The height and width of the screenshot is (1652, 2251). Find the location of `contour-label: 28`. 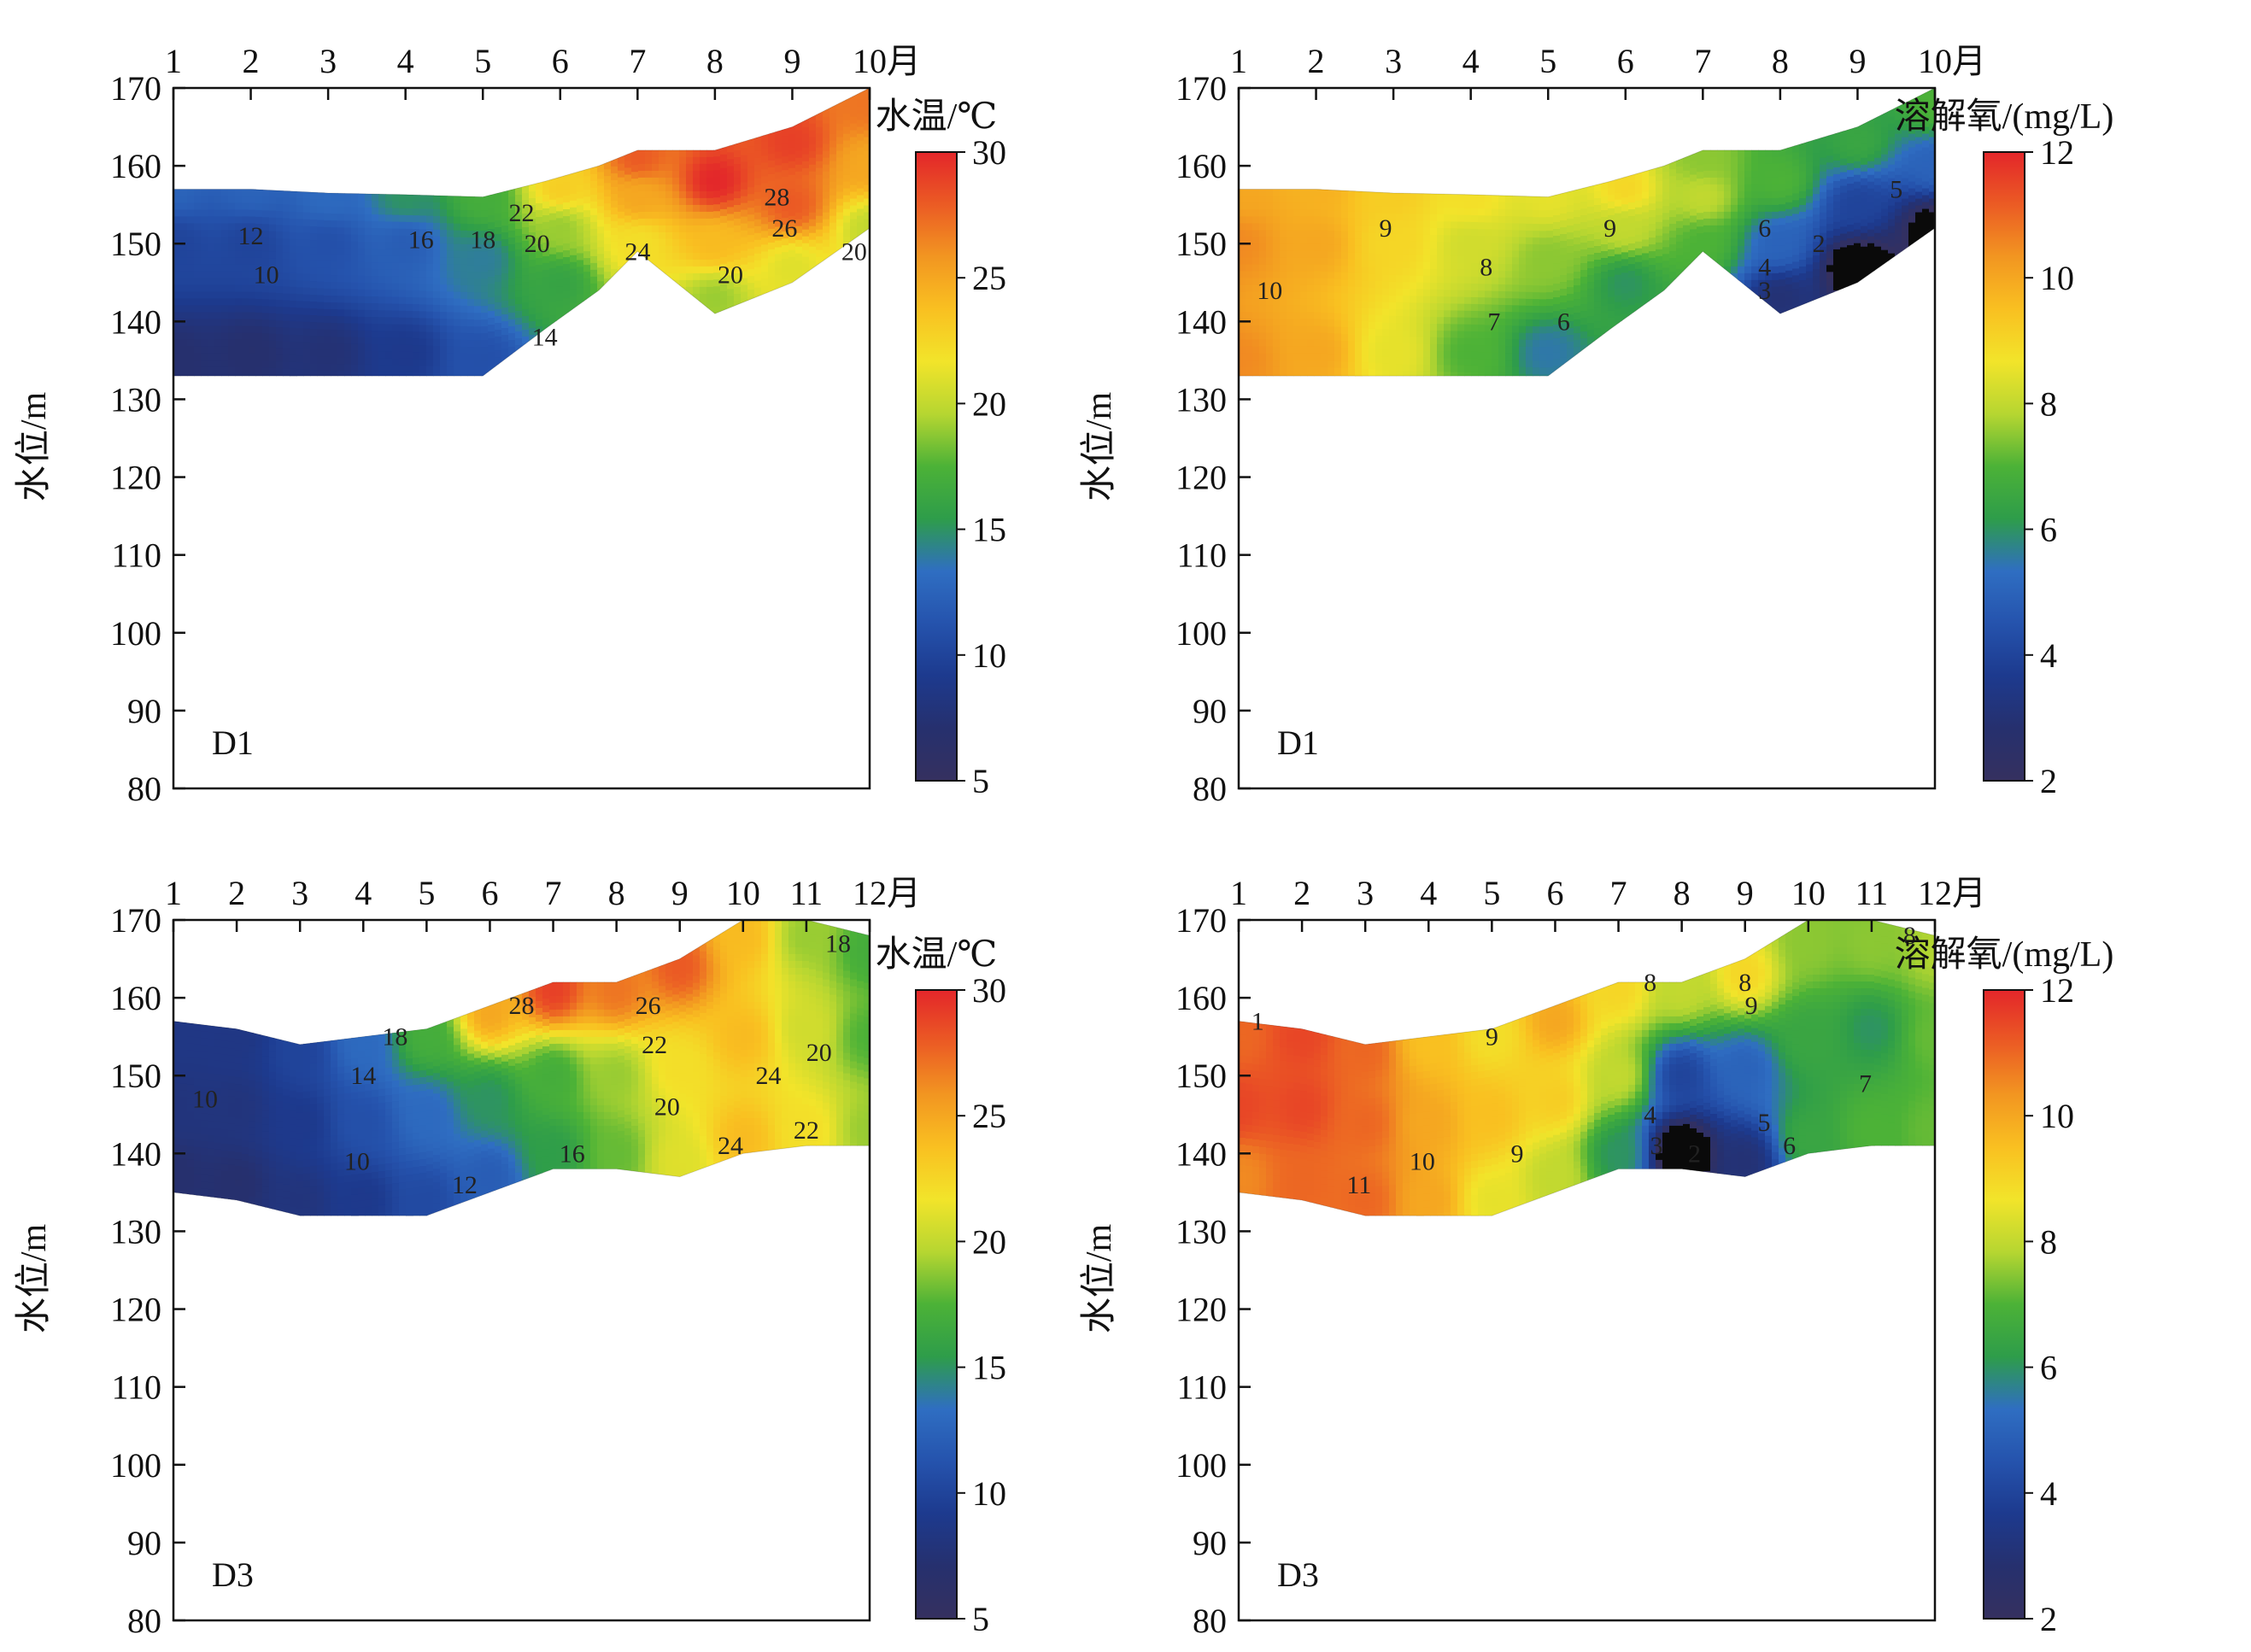

contour-label: 28 is located at coordinates (776, 198).